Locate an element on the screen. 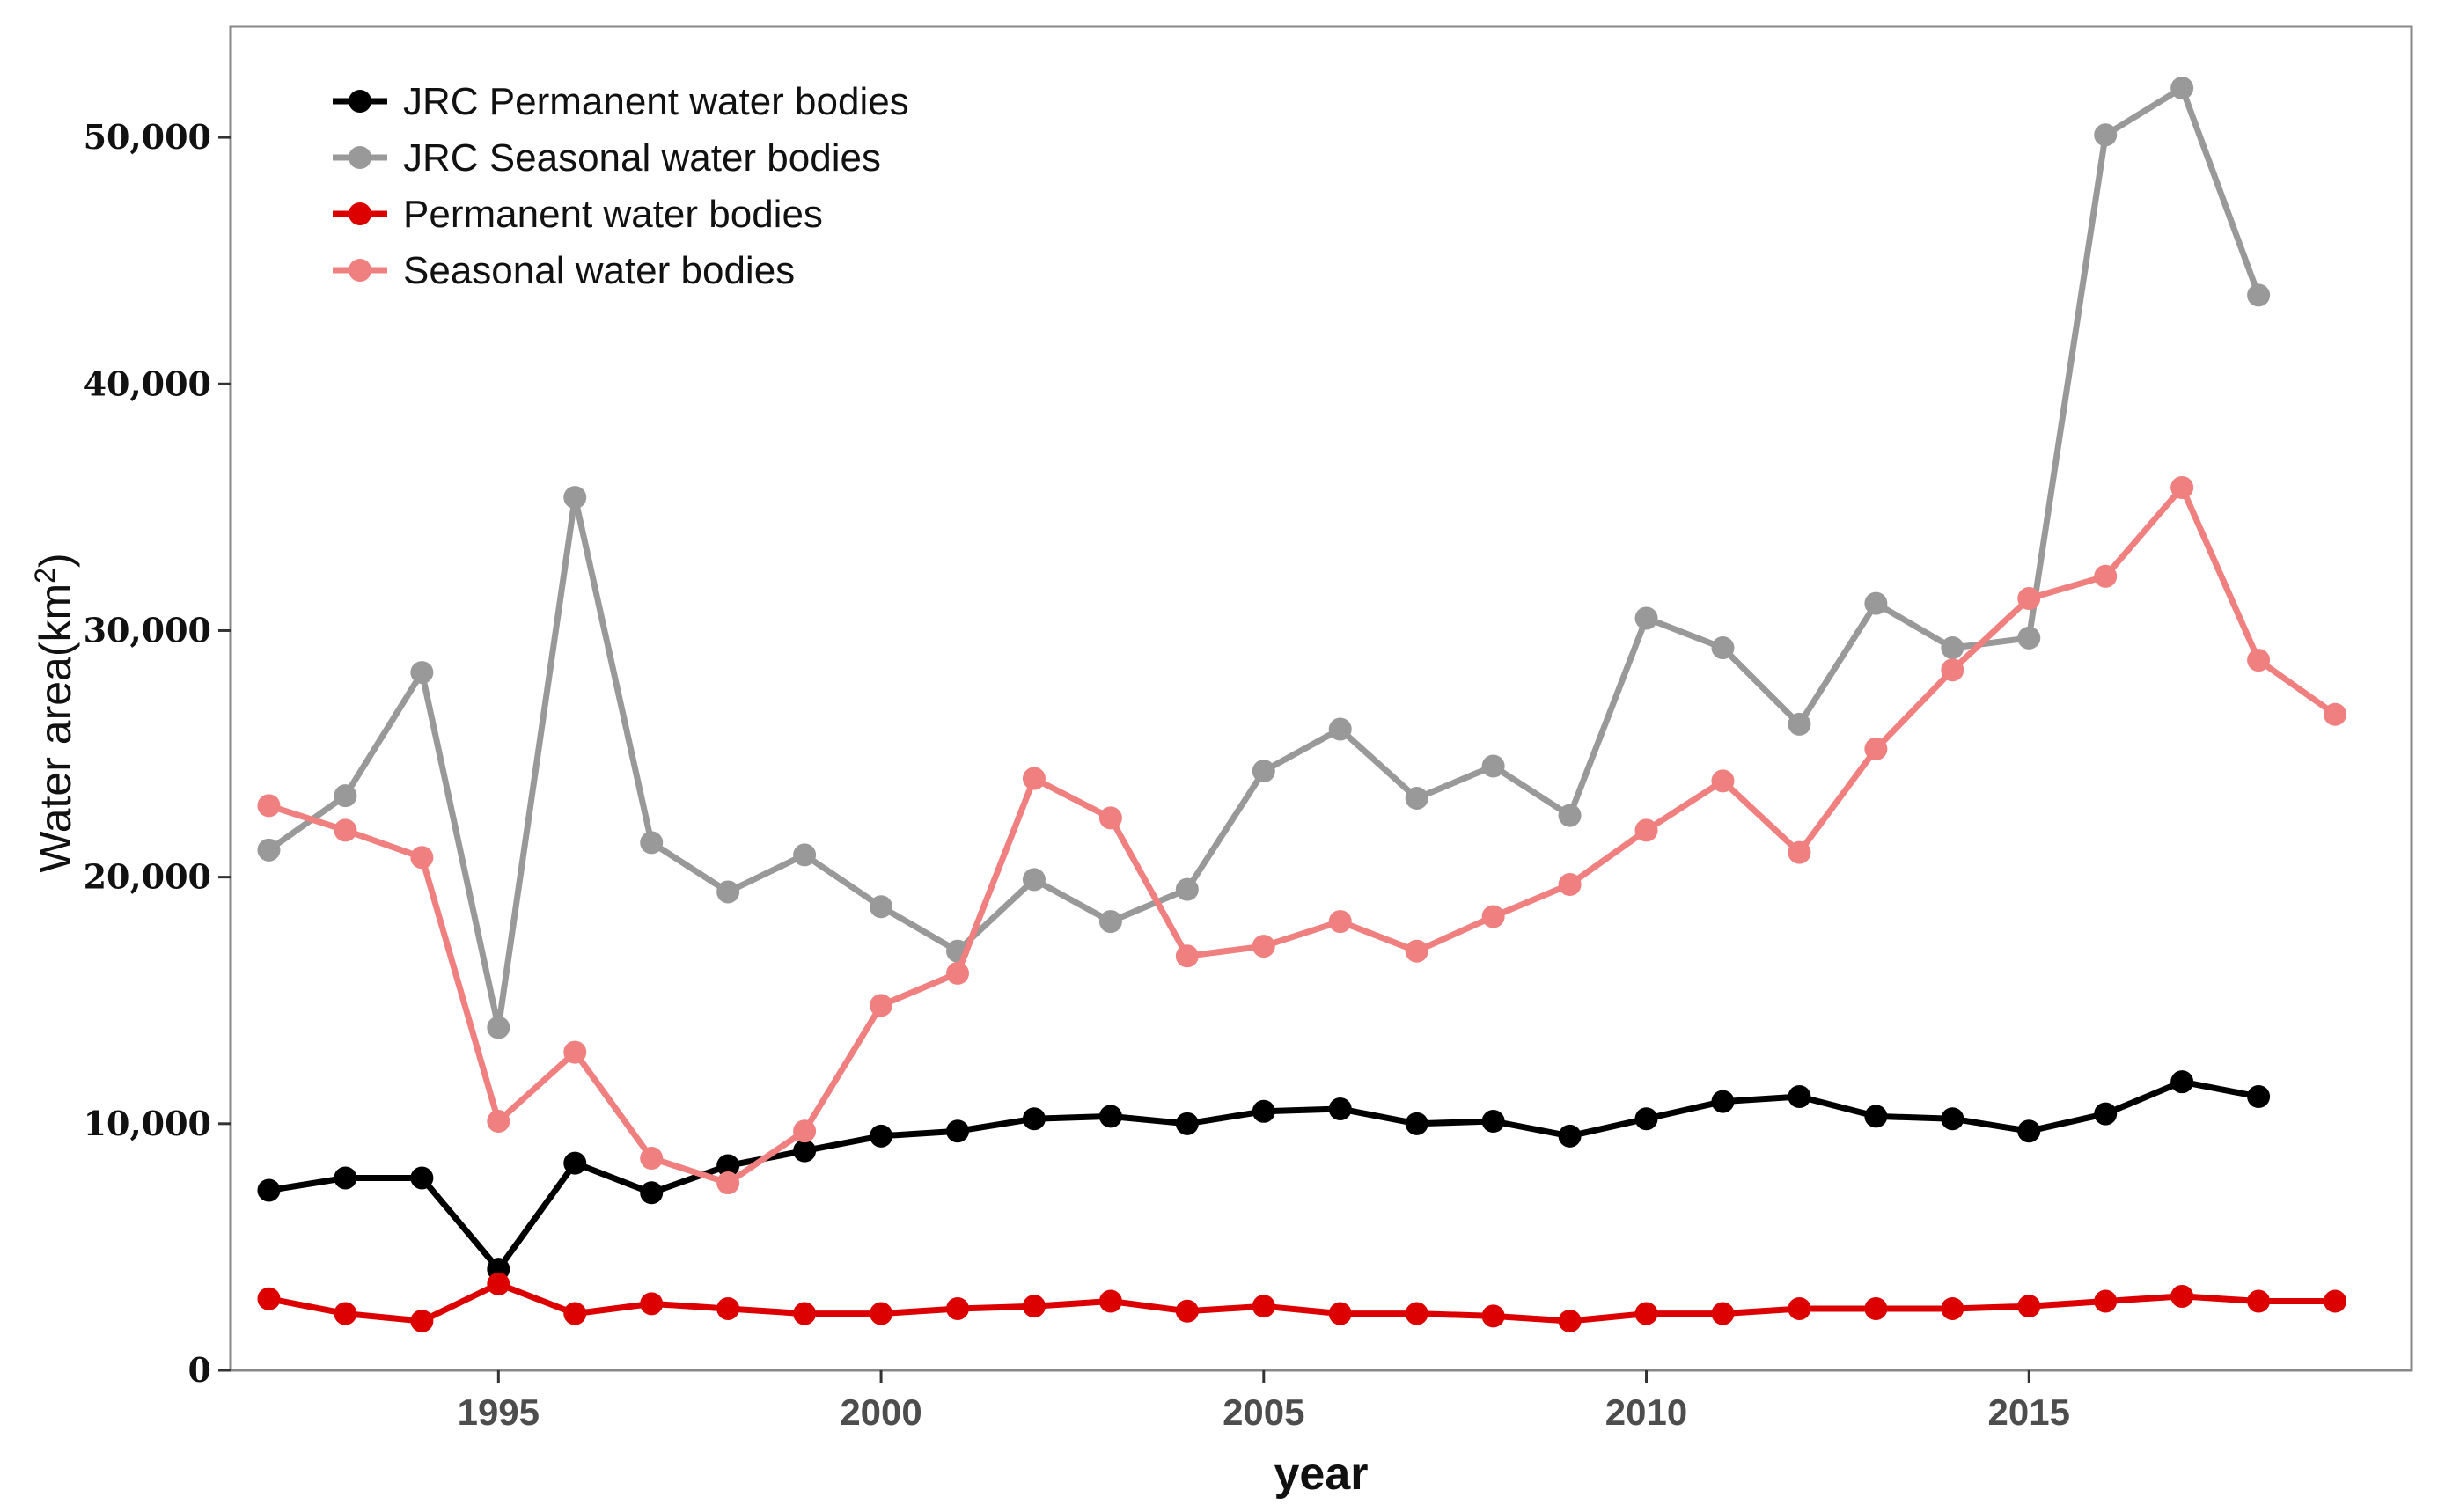 Image resolution: width=2438 pixels, height=1512 pixels. x-axis-label: year is located at coordinates (1321, 1474).